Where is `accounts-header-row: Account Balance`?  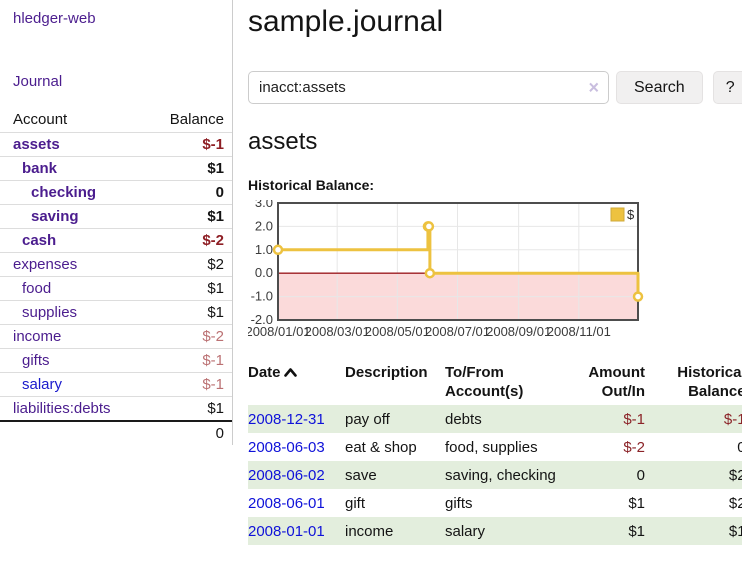
accounts-header-row: Account Balance is located at coordinates (116, 120).